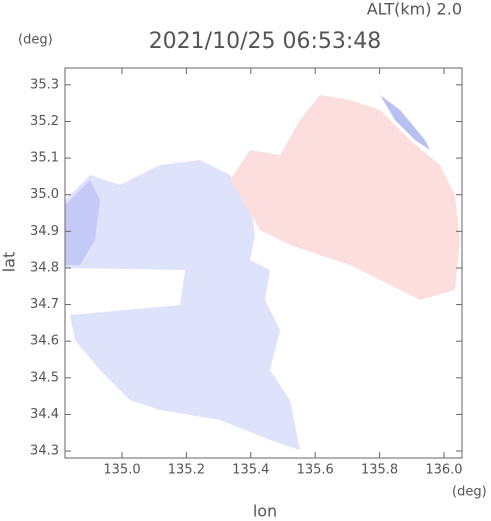 This screenshot has width=491, height=521. Describe the element at coordinates (315, 470) in the screenshot. I see `x-tick-label: 135.6` at that location.